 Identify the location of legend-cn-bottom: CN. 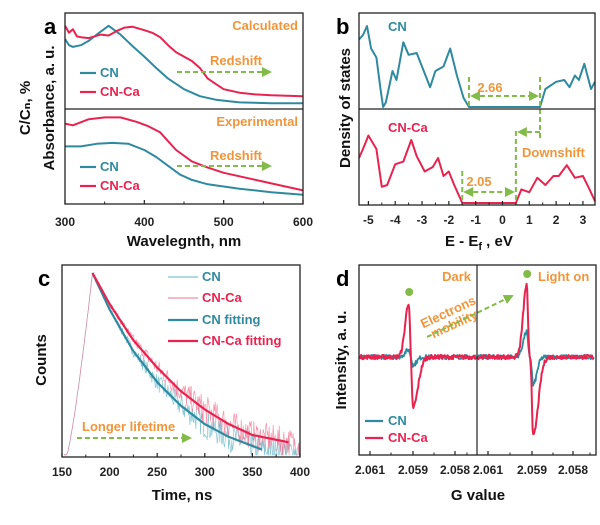
(109, 166).